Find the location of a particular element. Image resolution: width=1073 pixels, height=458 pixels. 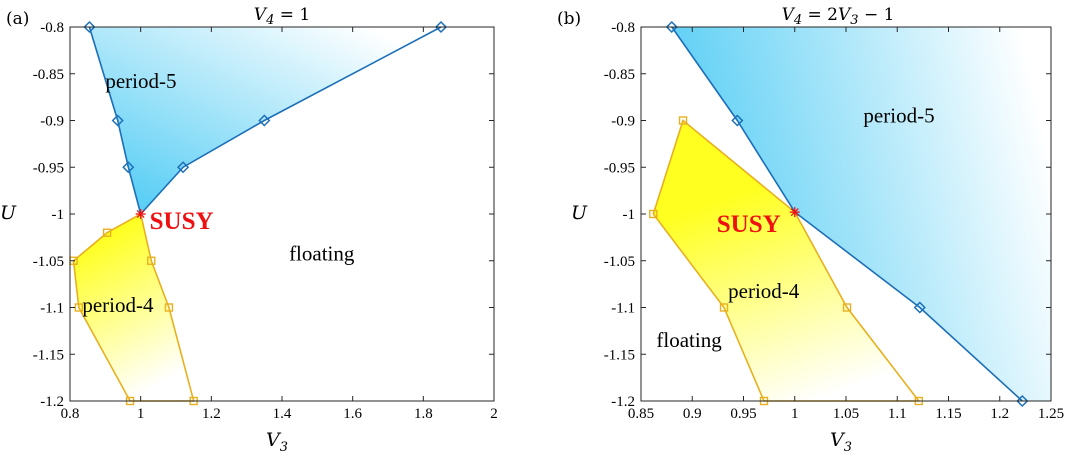

x-tick-label: 0.8 is located at coordinates (70, 414).